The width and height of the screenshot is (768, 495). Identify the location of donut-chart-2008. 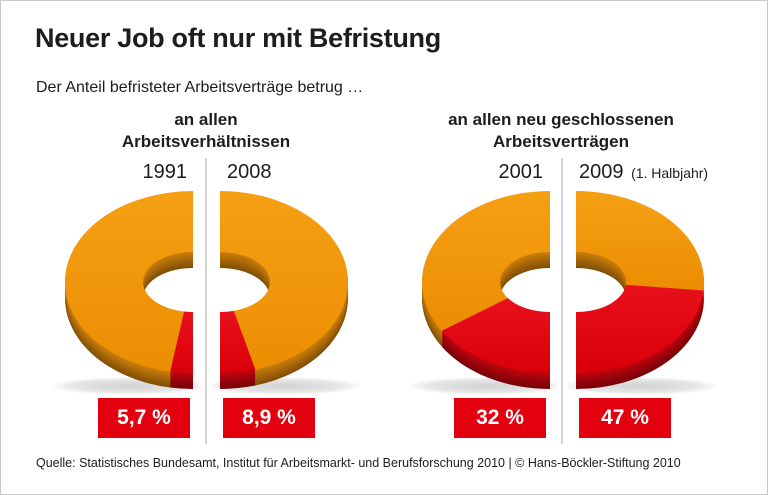
(284, 291).